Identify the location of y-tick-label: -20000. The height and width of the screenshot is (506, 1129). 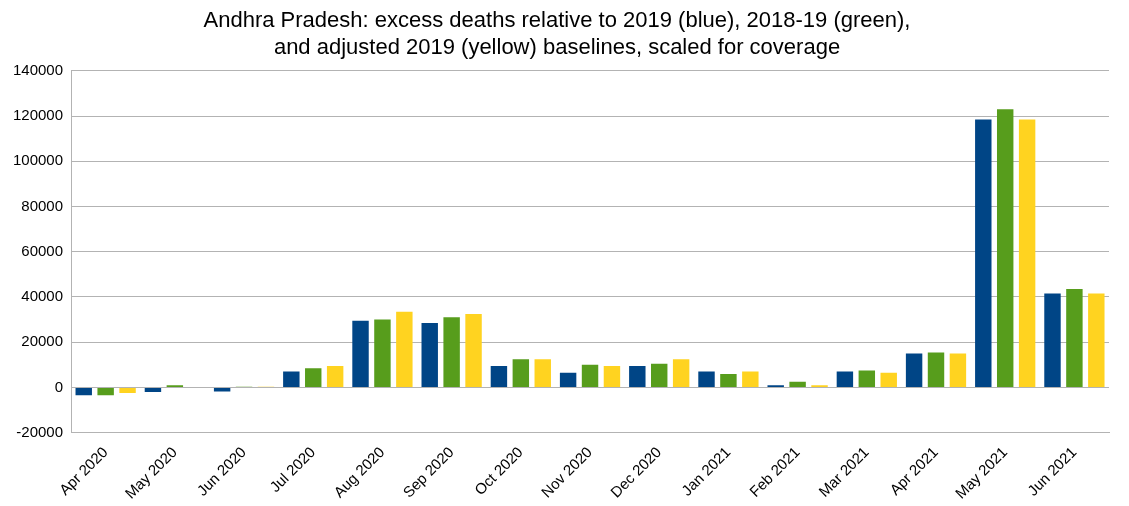
(40, 431).